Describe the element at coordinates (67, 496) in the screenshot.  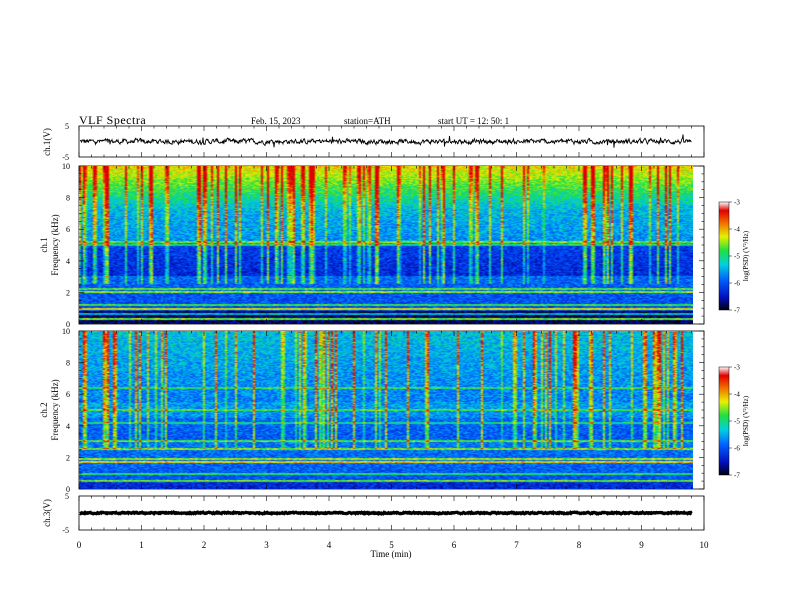
I see `ch3-ytick-top: 5` at that location.